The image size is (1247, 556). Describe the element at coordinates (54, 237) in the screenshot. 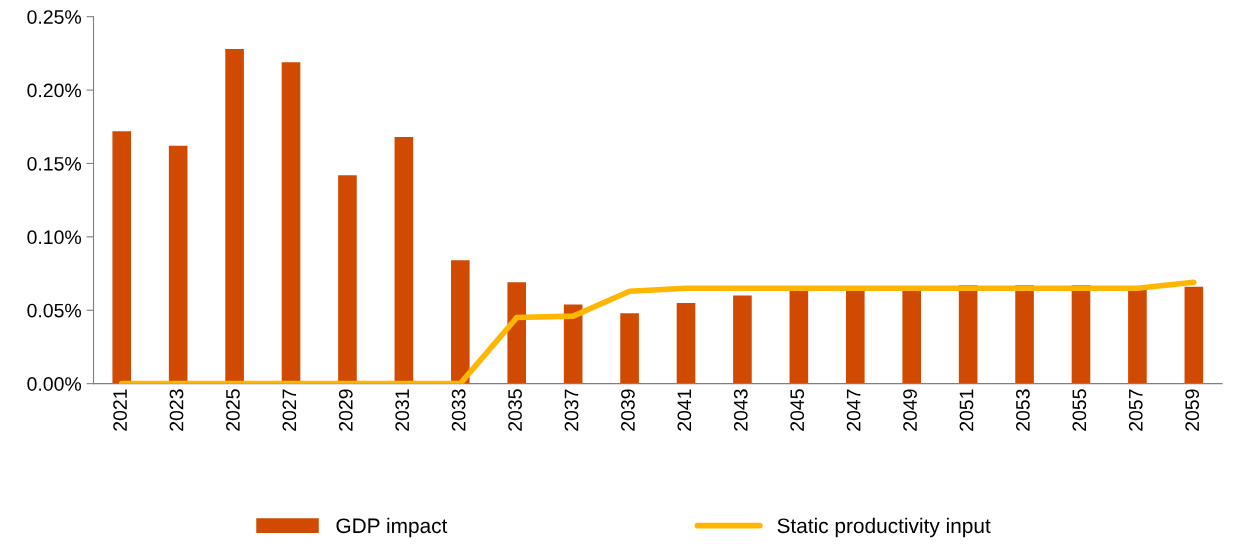

I see `y-tick-label: 0.10%` at that location.